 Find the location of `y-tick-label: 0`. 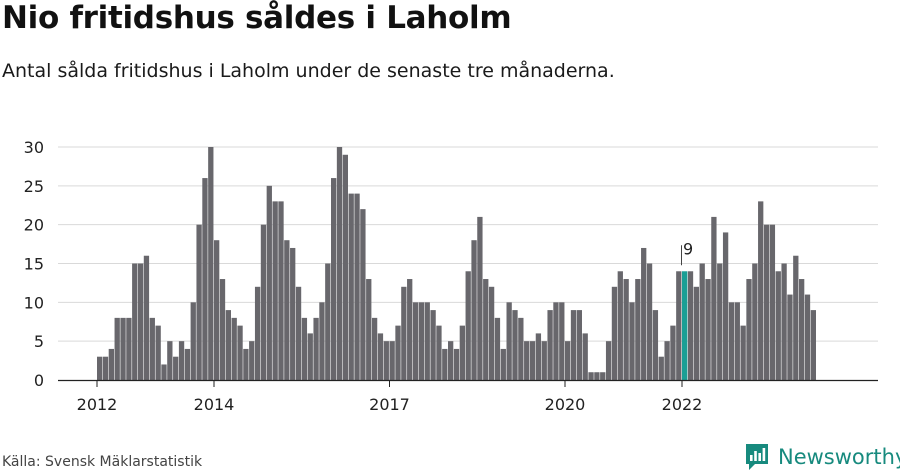

y-tick-label: 0 is located at coordinates (39, 380).